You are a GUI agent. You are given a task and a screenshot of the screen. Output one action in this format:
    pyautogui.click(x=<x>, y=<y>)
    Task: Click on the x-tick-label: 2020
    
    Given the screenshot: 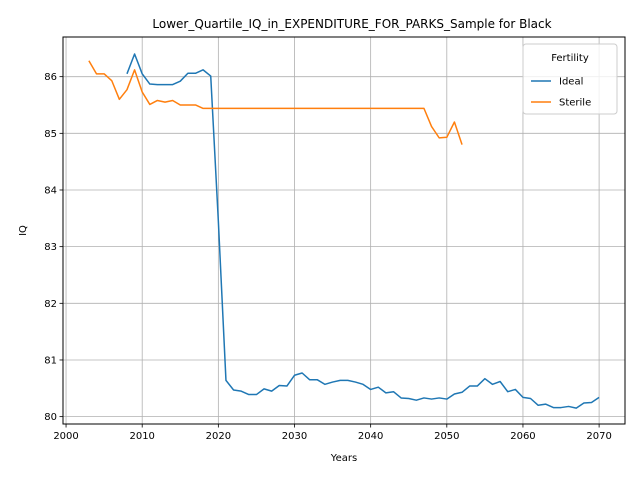 What is the action you would take?
    pyautogui.click(x=218, y=436)
    